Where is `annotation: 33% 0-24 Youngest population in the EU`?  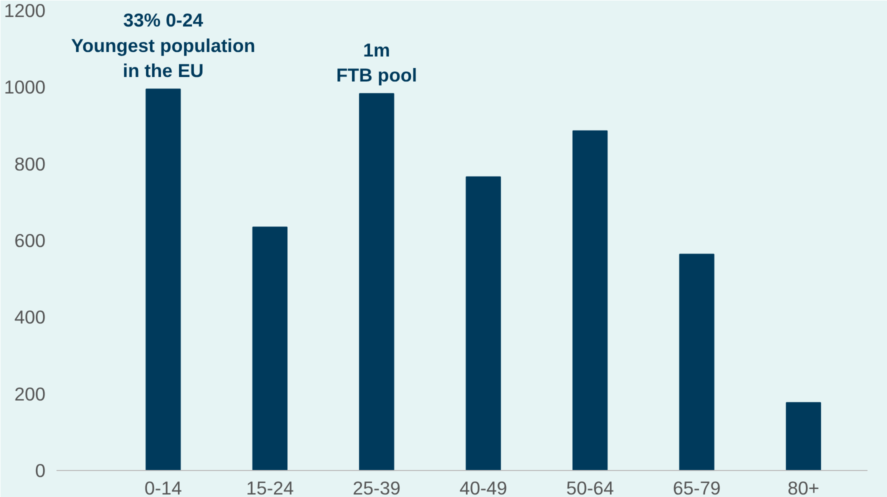 annotation: 33% 0-24 Youngest population in the EU is located at coordinates (163, 46).